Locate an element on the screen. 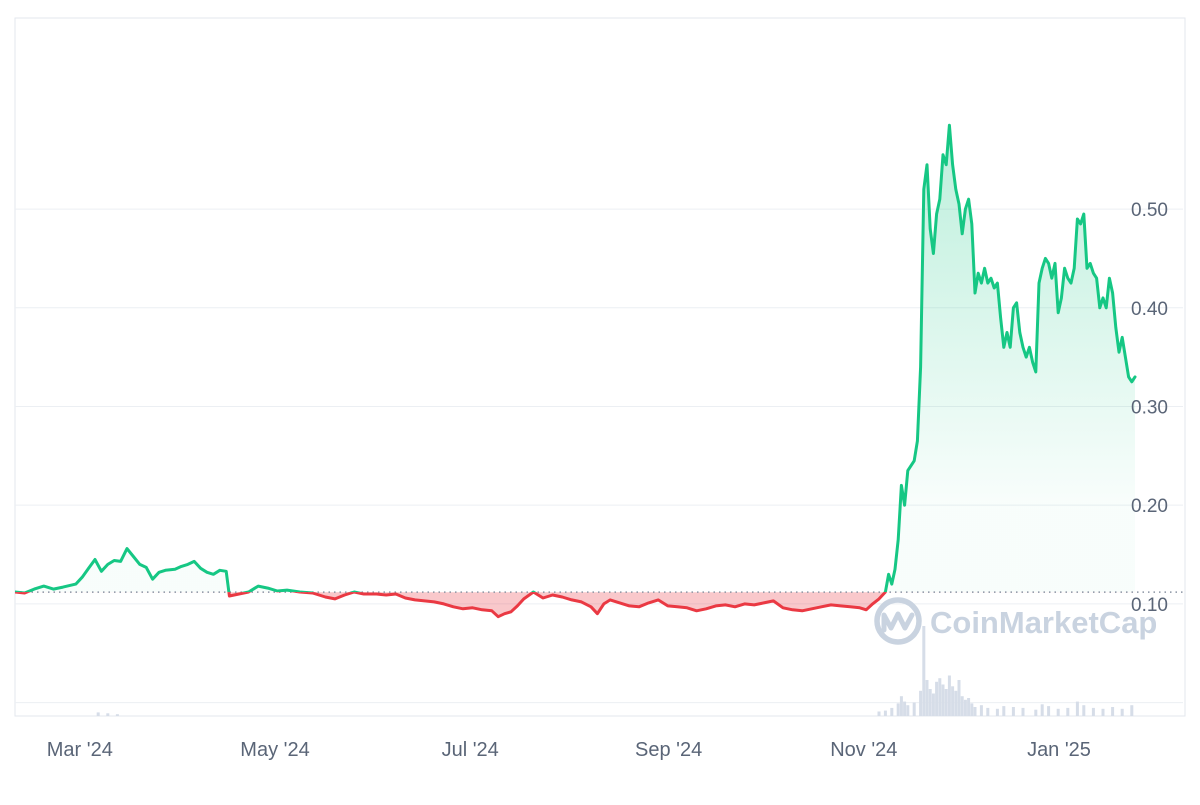 Image resolution: width=1200 pixels, height=805 pixels. y-tick-label: 0.40 is located at coordinates (1149, 309).